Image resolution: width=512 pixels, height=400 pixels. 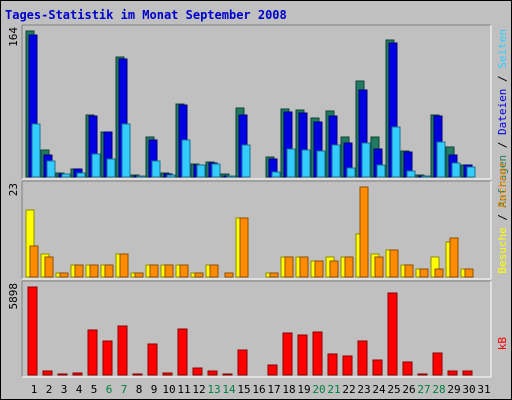 What do you see at coordinates (79, 389) in the screenshot?
I see `day-label-4: 4` at bounding box center [79, 389].